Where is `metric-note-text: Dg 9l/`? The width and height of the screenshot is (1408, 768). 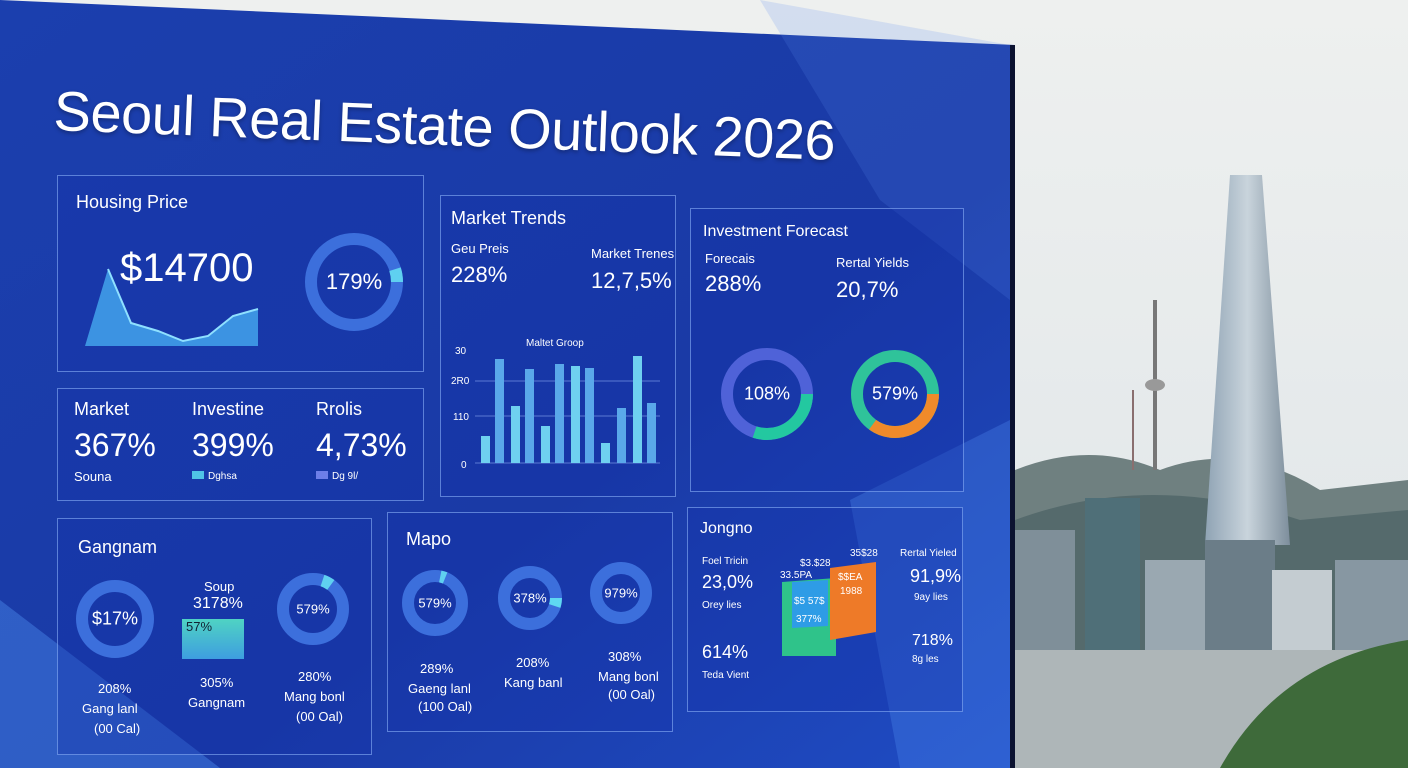
metric-note-text: Dg 9l/ is located at coordinates (345, 476).